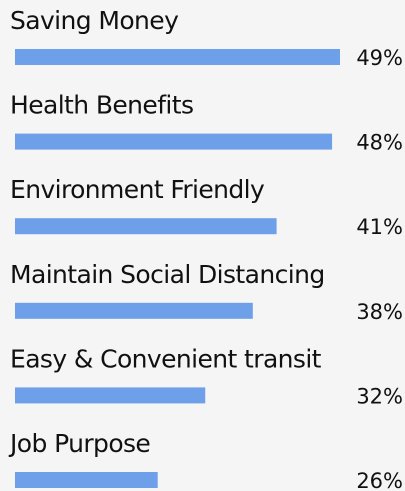 The image size is (405, 491). Describe the element at coordinates (167, 274) in the screenshot. I see `category-label: Maintain Social Distancing` at that location.